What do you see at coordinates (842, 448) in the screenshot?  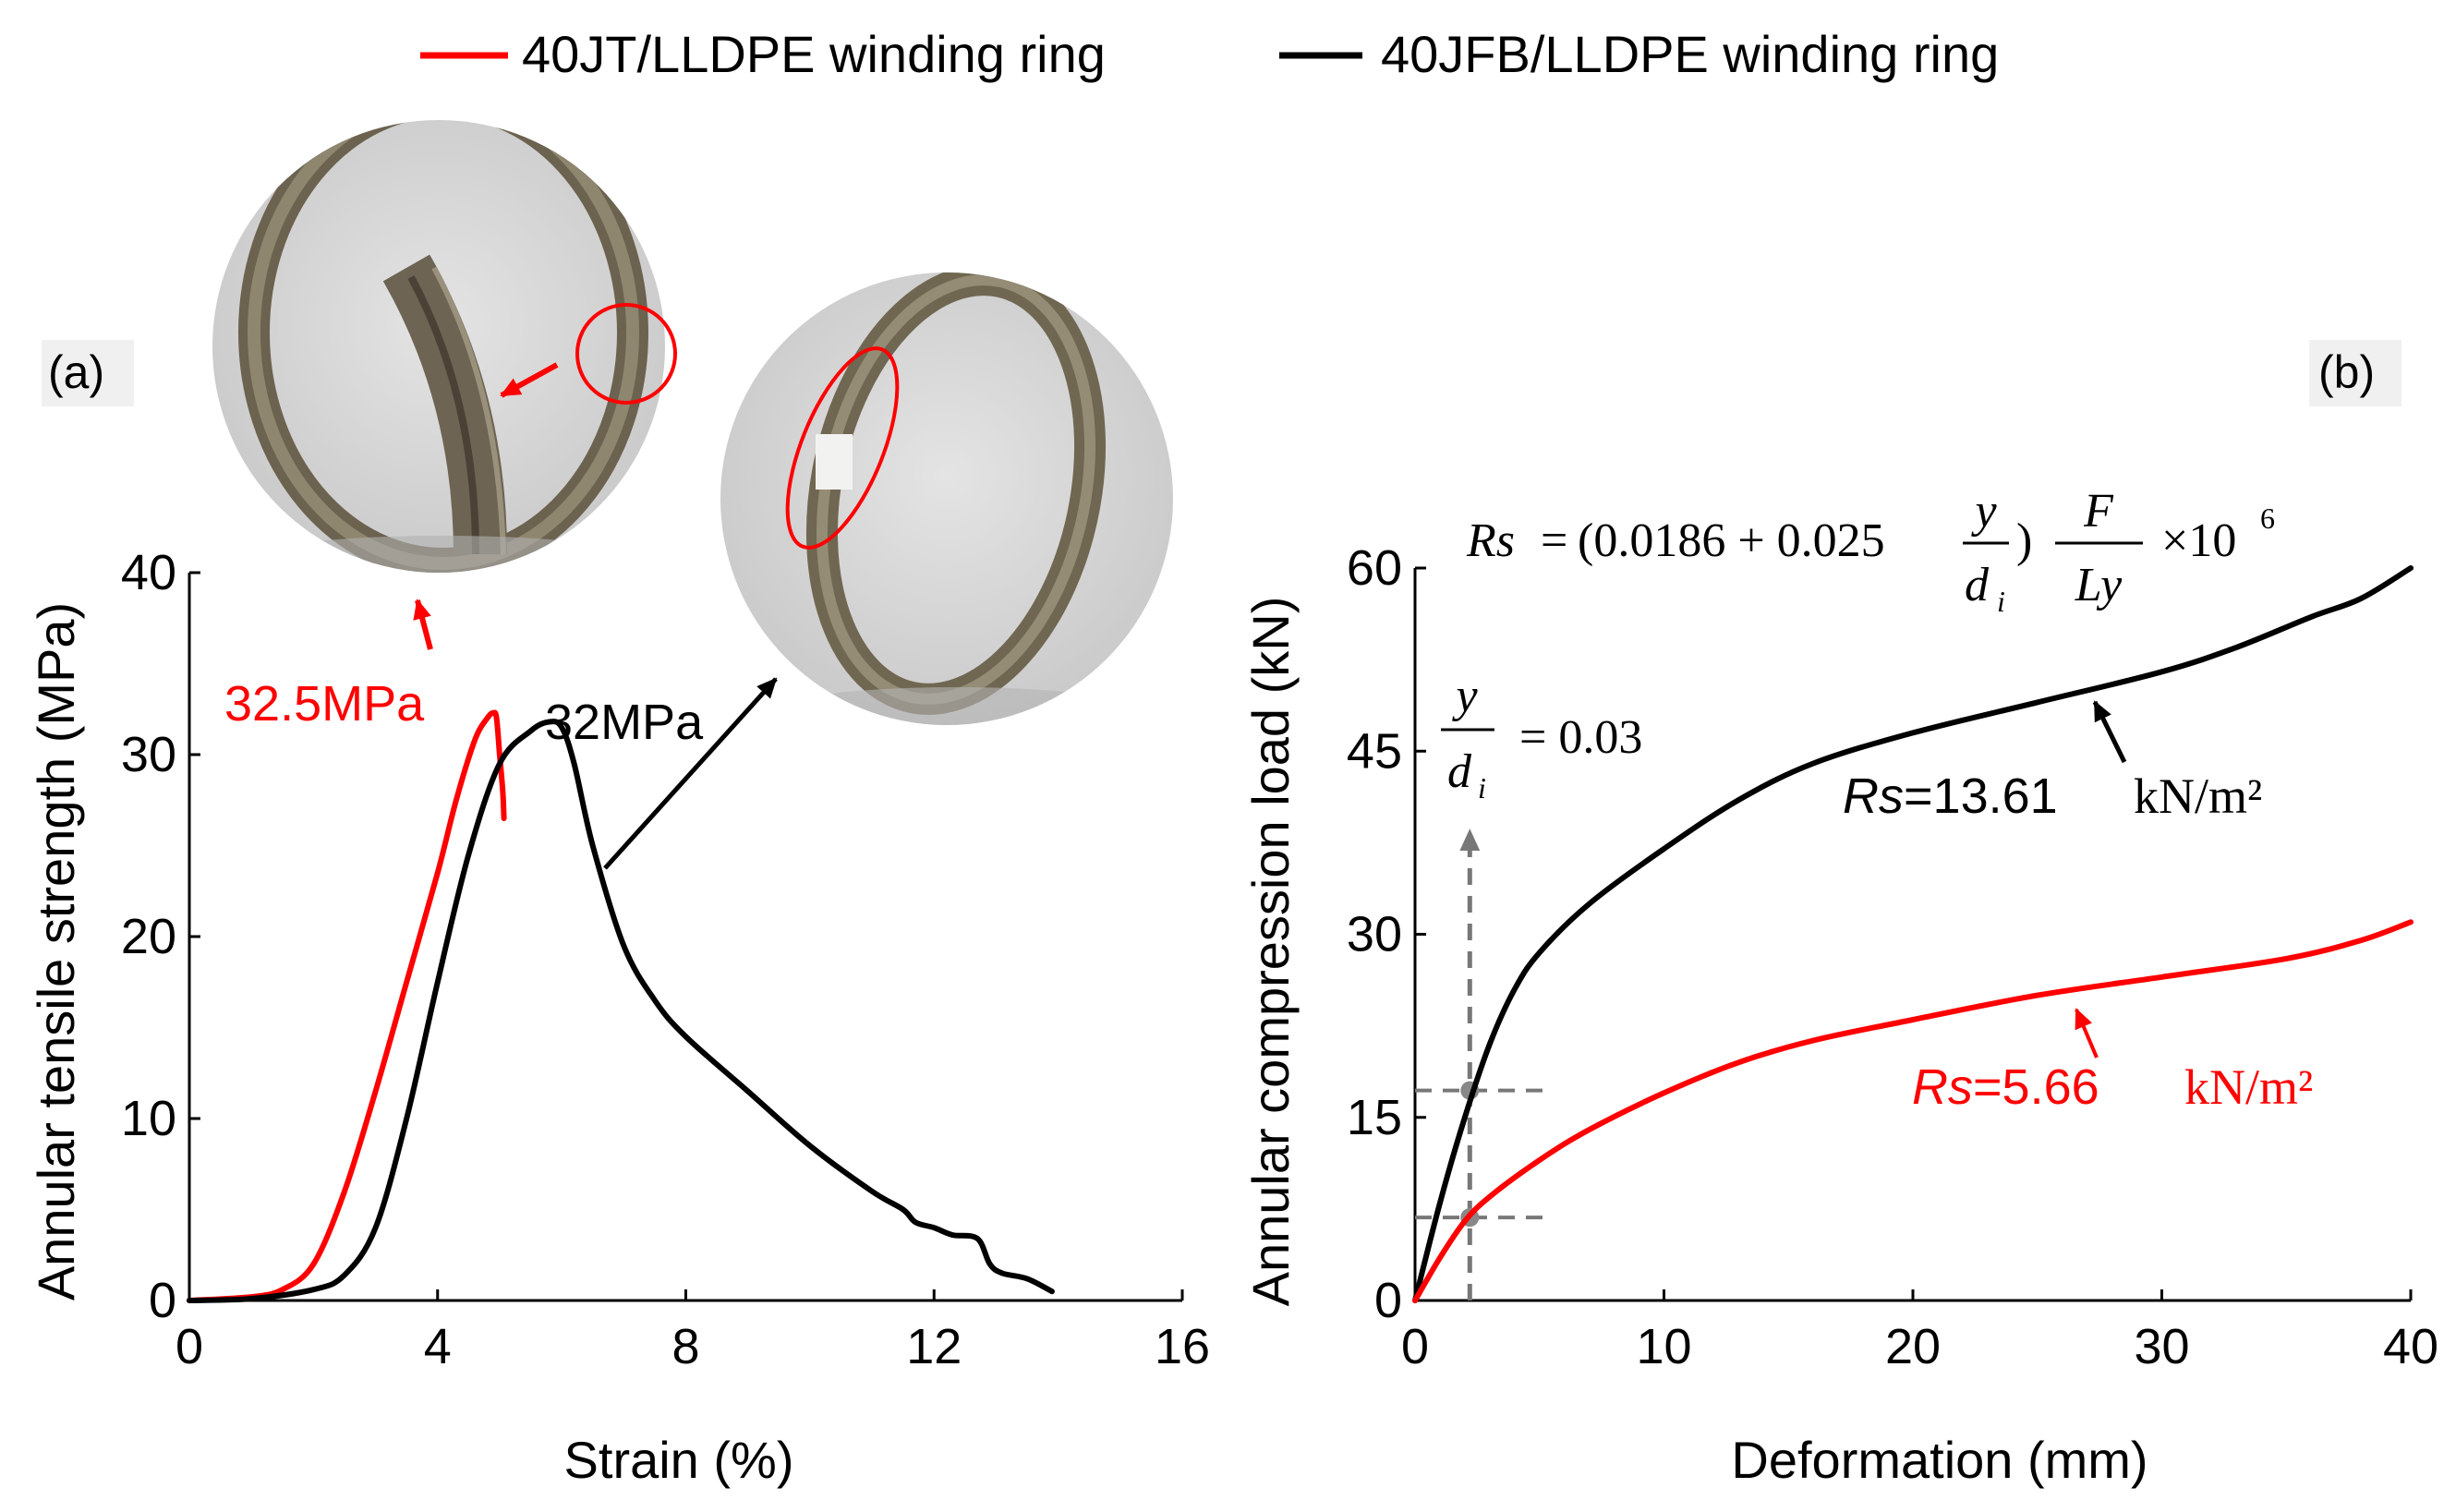 I see `failure-mark-ellipse` at bounding box center [842, 448].